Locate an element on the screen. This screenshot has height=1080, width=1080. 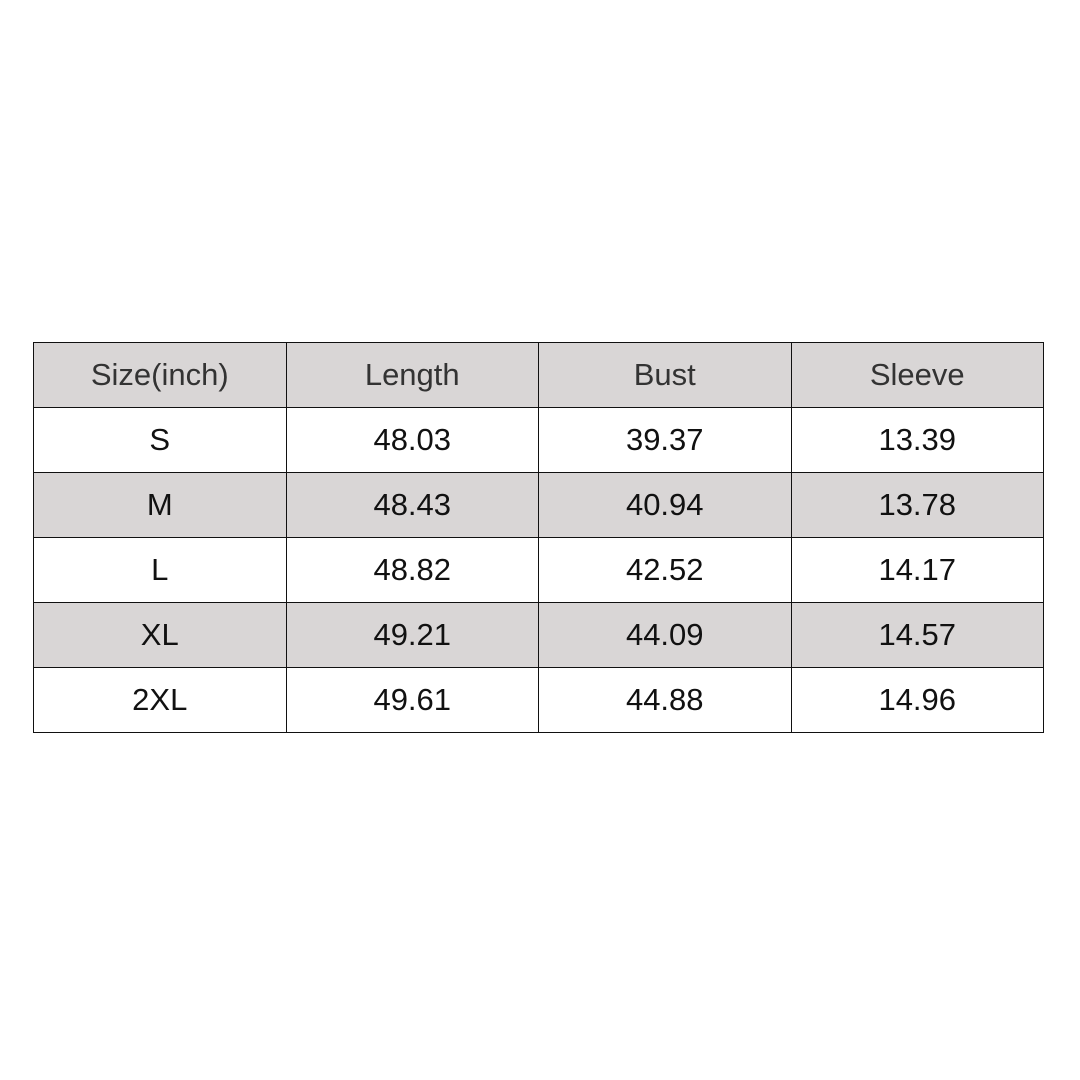
table-cell: L is located at coordinates (160, 570).